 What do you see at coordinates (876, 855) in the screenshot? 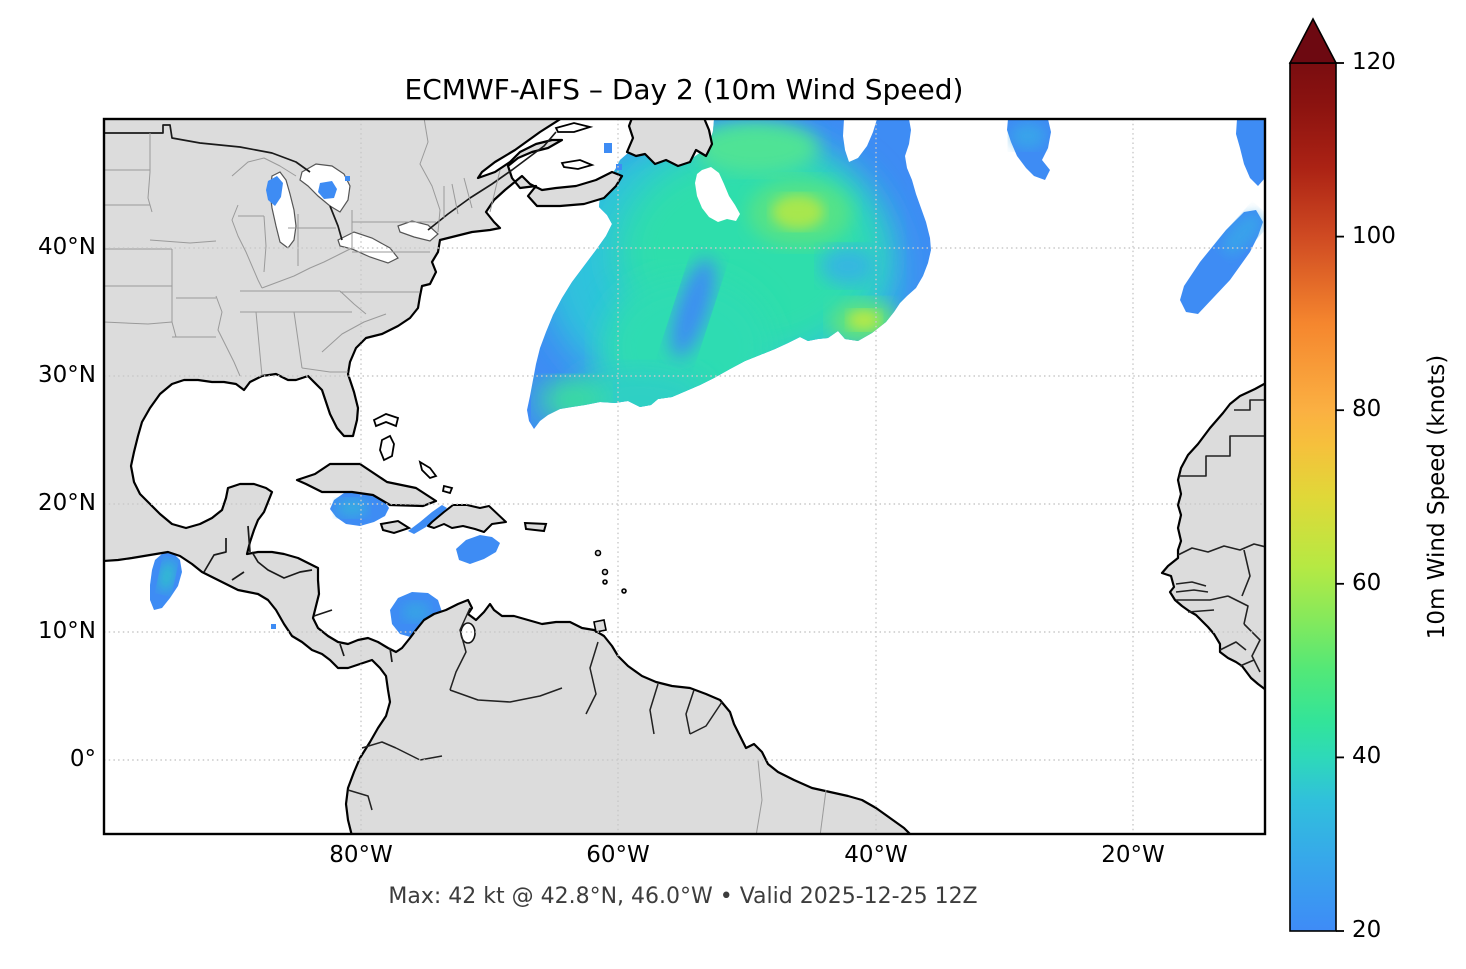
I see `x-tick-40w: 40°W` at bounding box center [876, 855].